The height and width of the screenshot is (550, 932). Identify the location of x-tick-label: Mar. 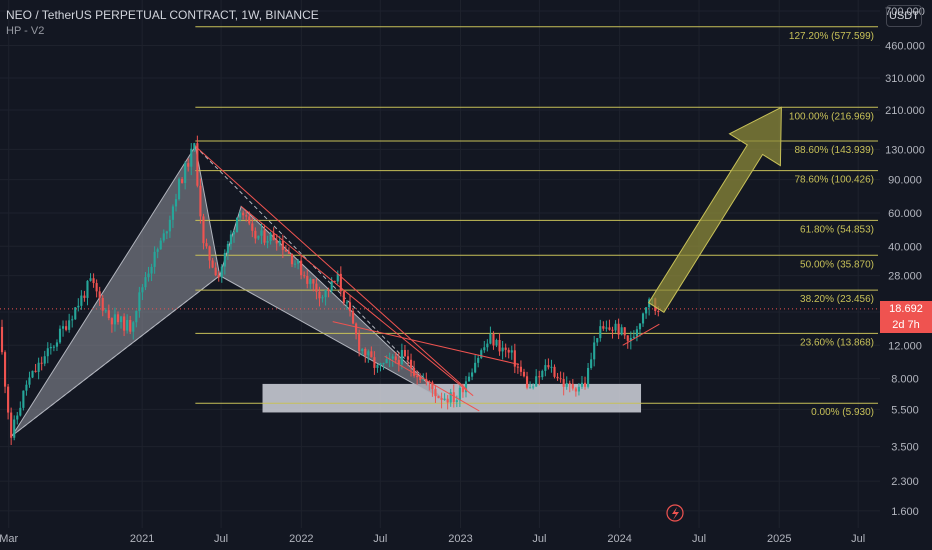
(9, 539).